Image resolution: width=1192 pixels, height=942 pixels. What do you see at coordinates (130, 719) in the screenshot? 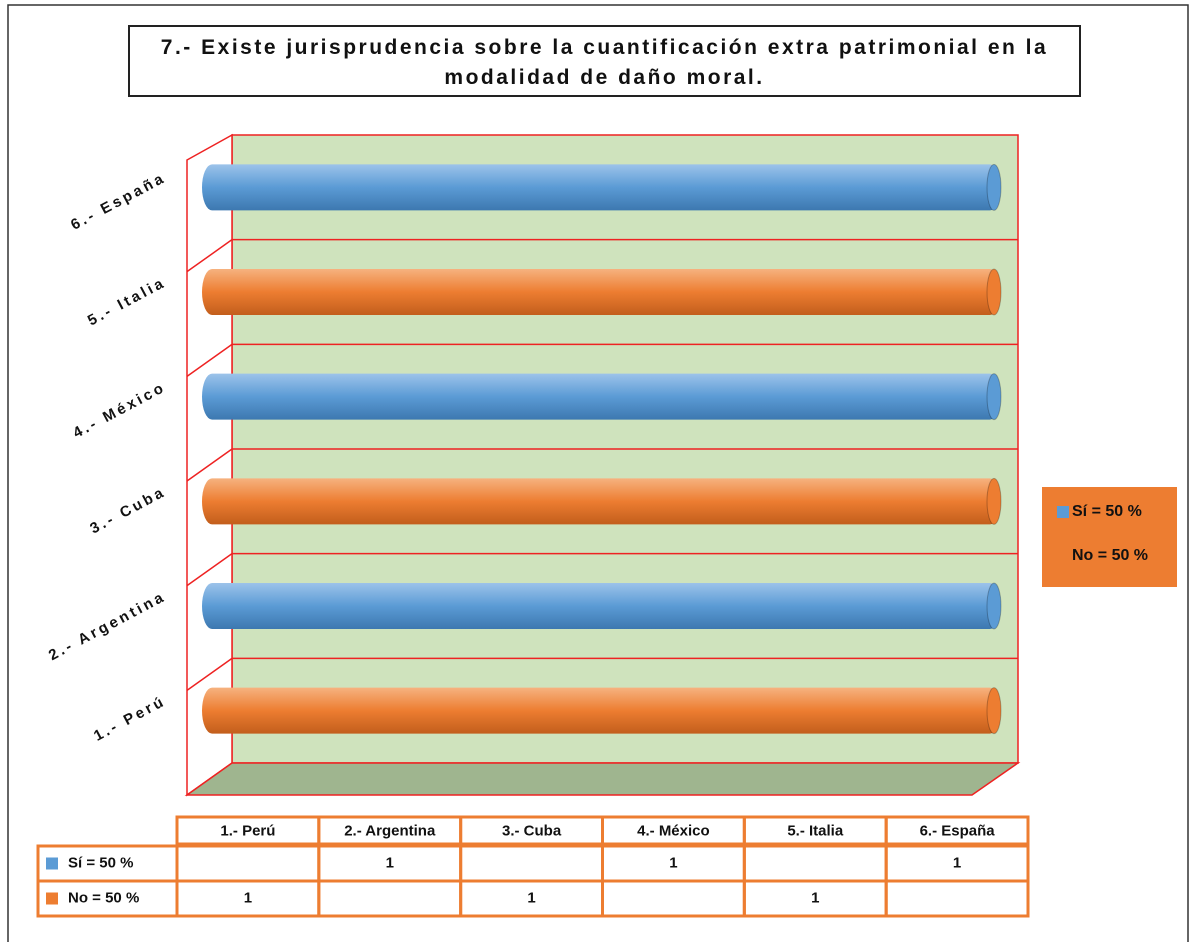
I see `y-tick-label: 1.- Perú` at bounding box center [130, 719].